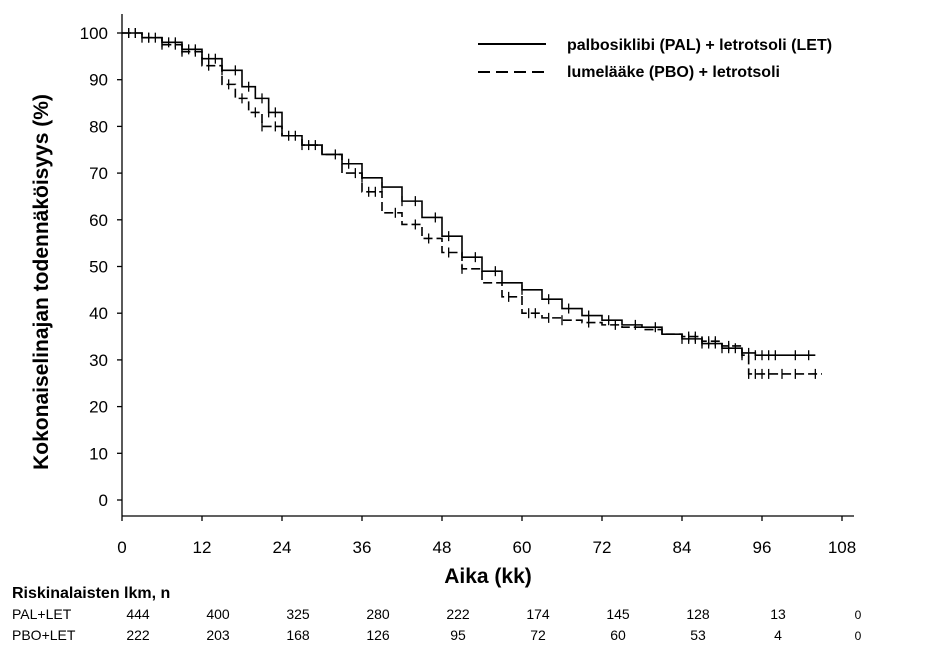 The width and height of the screenshot is (939, 646). I want to click on y-tick-label: 40, so click(98, 313).